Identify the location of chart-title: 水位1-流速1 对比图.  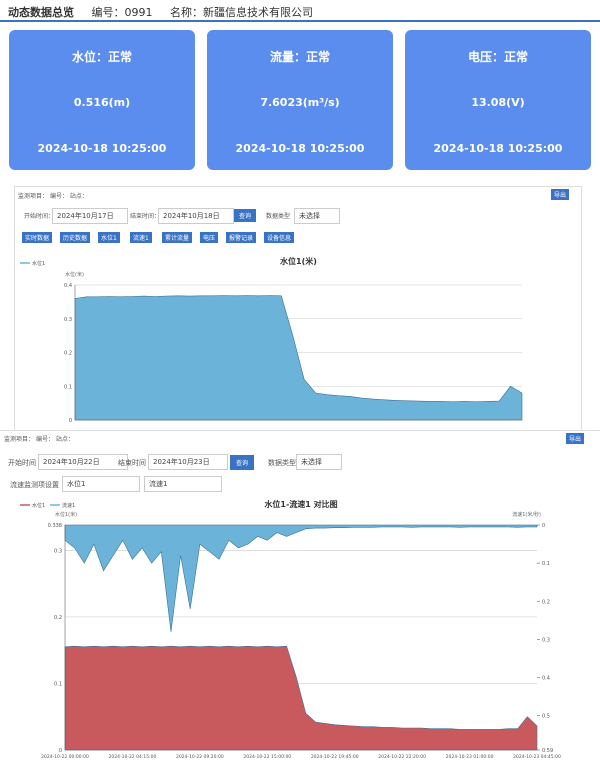
(300, 504).